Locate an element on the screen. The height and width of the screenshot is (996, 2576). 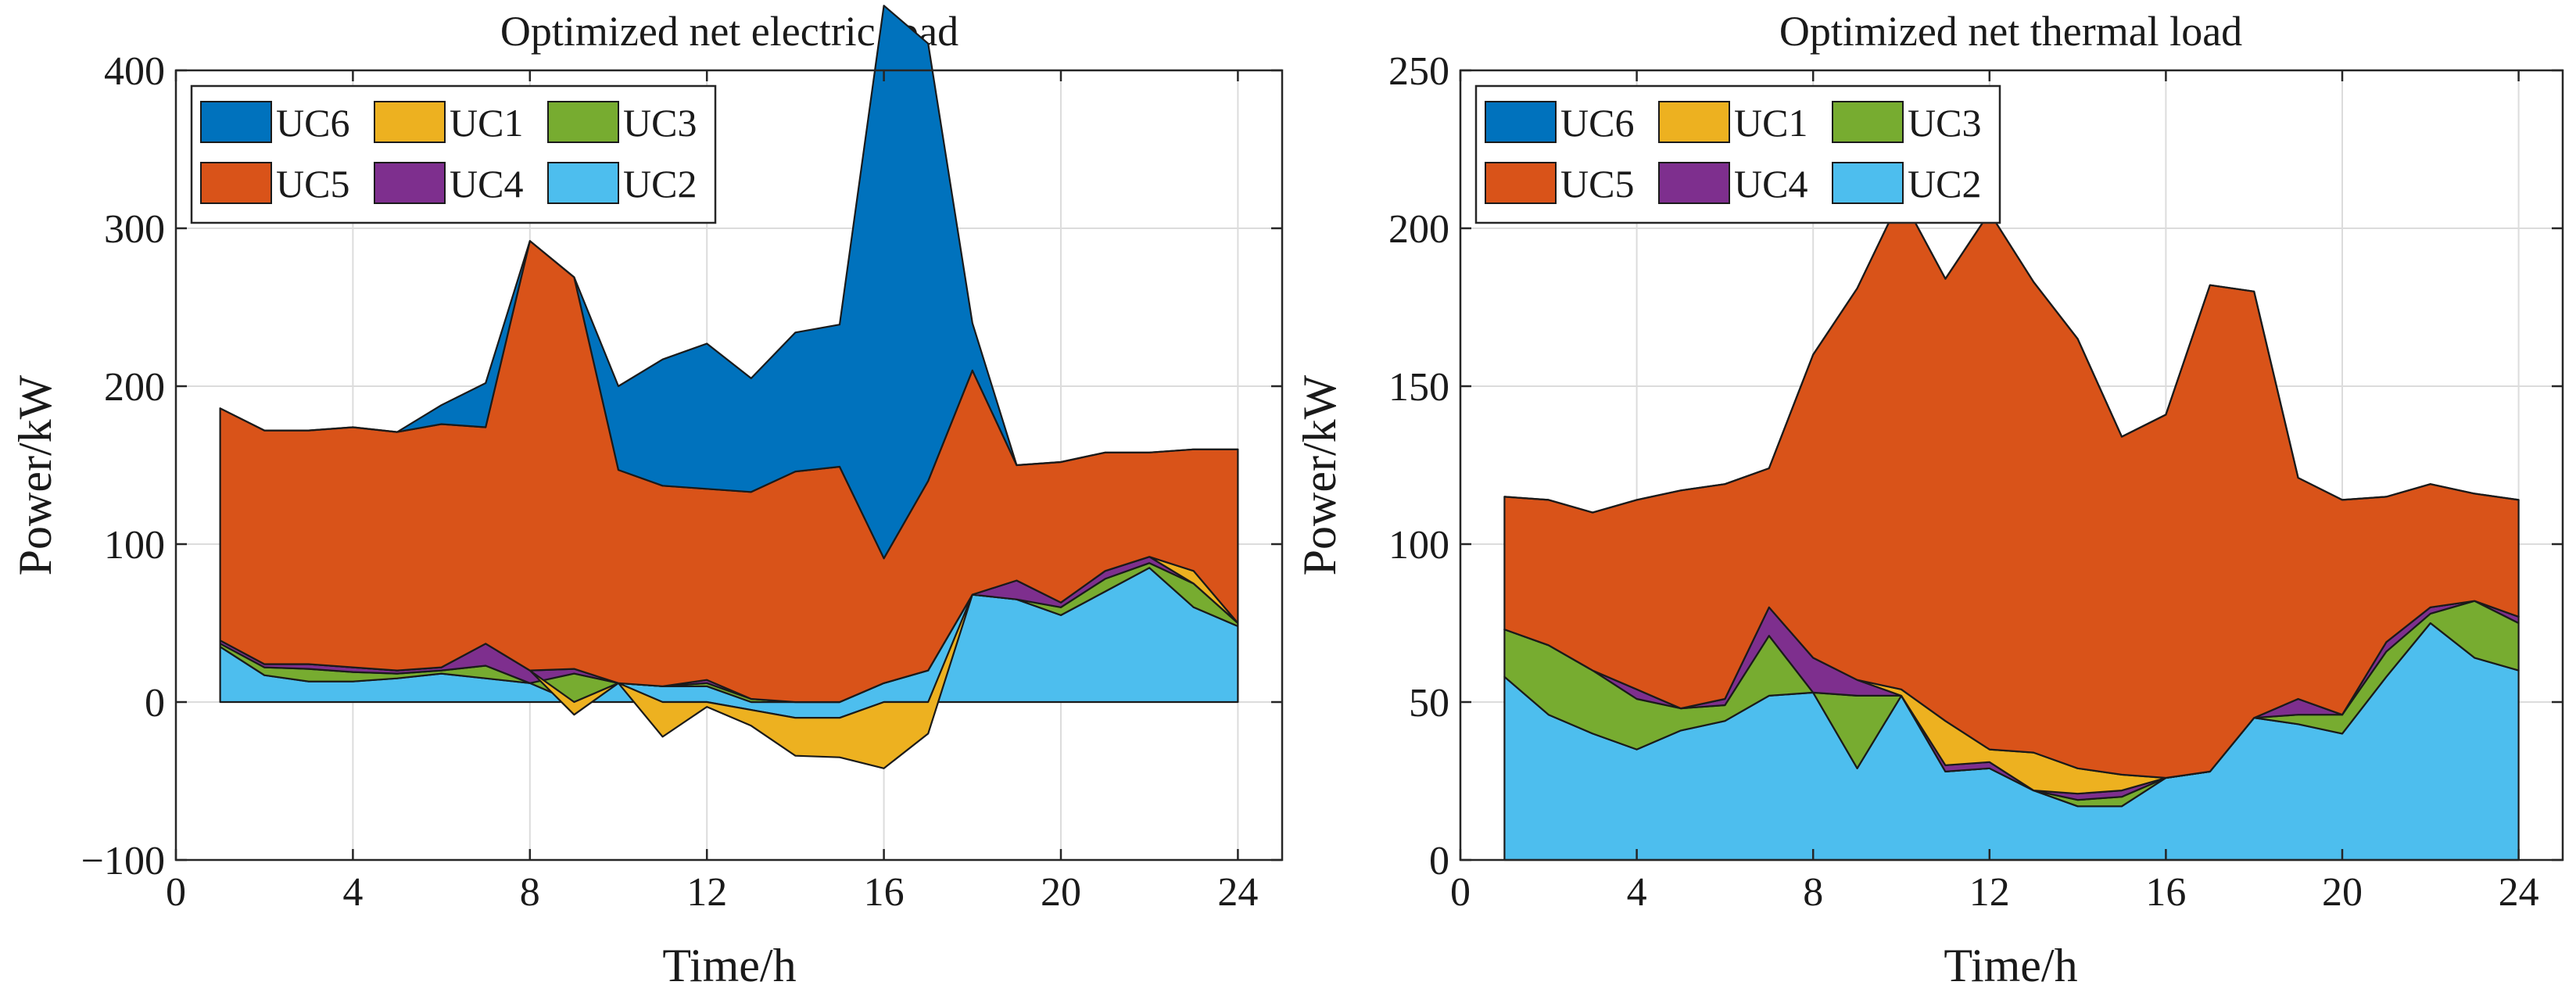
y-tick-label: 50 is located at coordinates (1429, 703).